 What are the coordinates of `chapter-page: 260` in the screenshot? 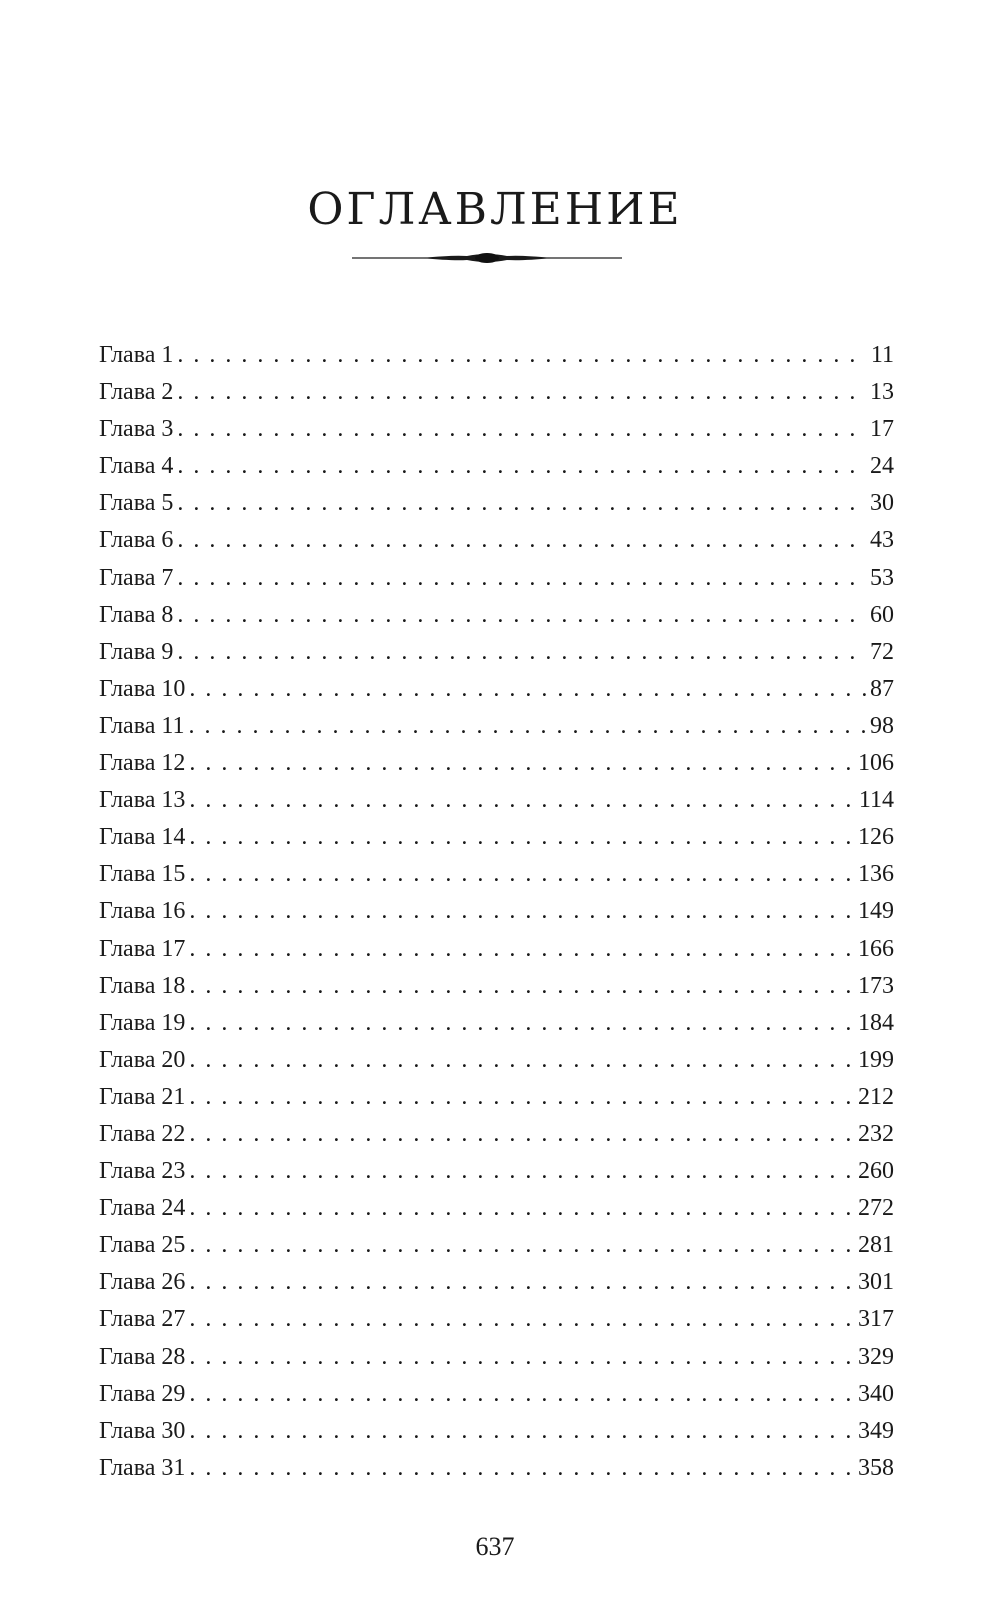 It's located at (876, 1171).